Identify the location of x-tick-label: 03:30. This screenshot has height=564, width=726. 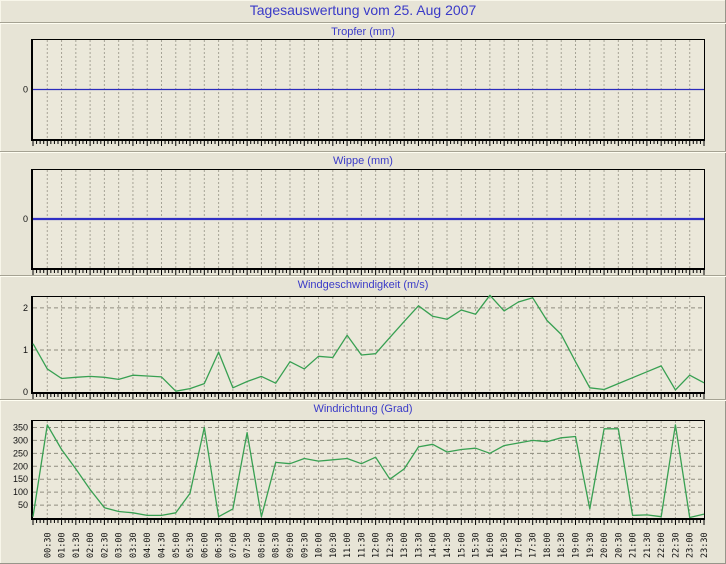
(134, 545).